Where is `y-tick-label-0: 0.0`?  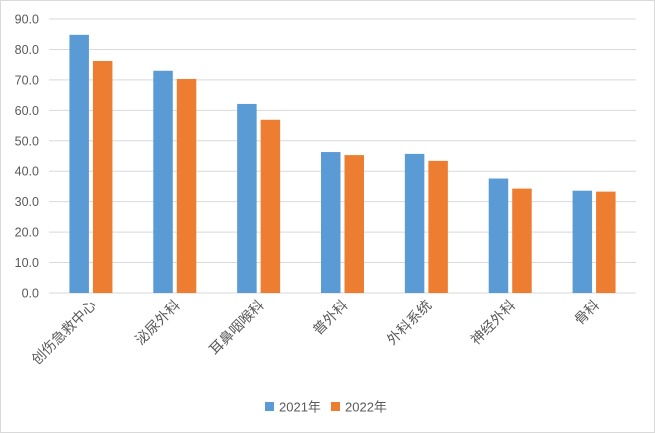 y-tick-label-0: 0.0 is located at coordinates (30, 294).